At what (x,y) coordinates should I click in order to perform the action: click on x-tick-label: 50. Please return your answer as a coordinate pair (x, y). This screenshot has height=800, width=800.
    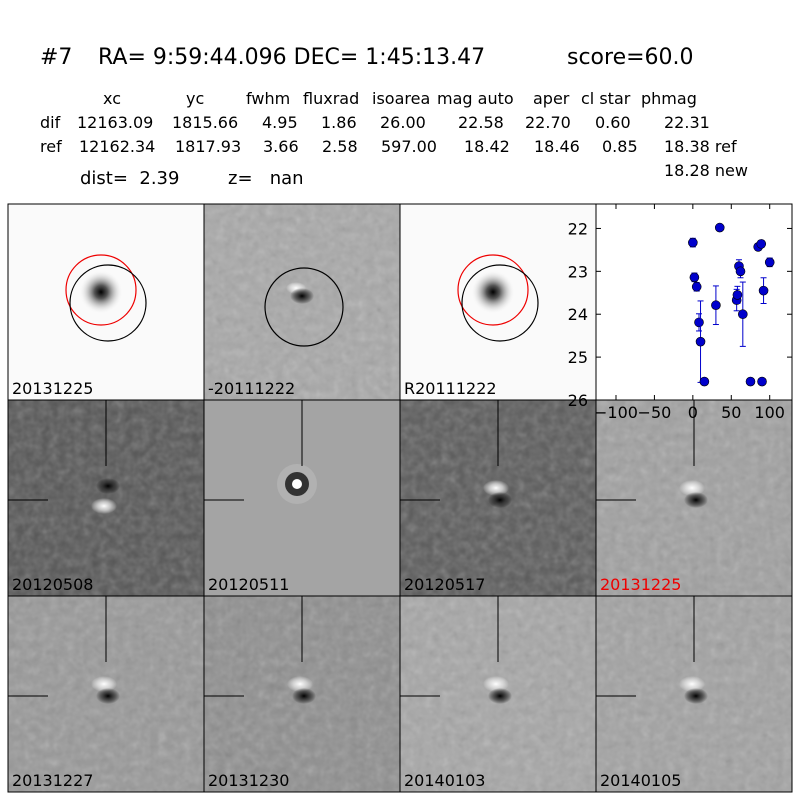
    Looking at the image, I should click on (731, 412).